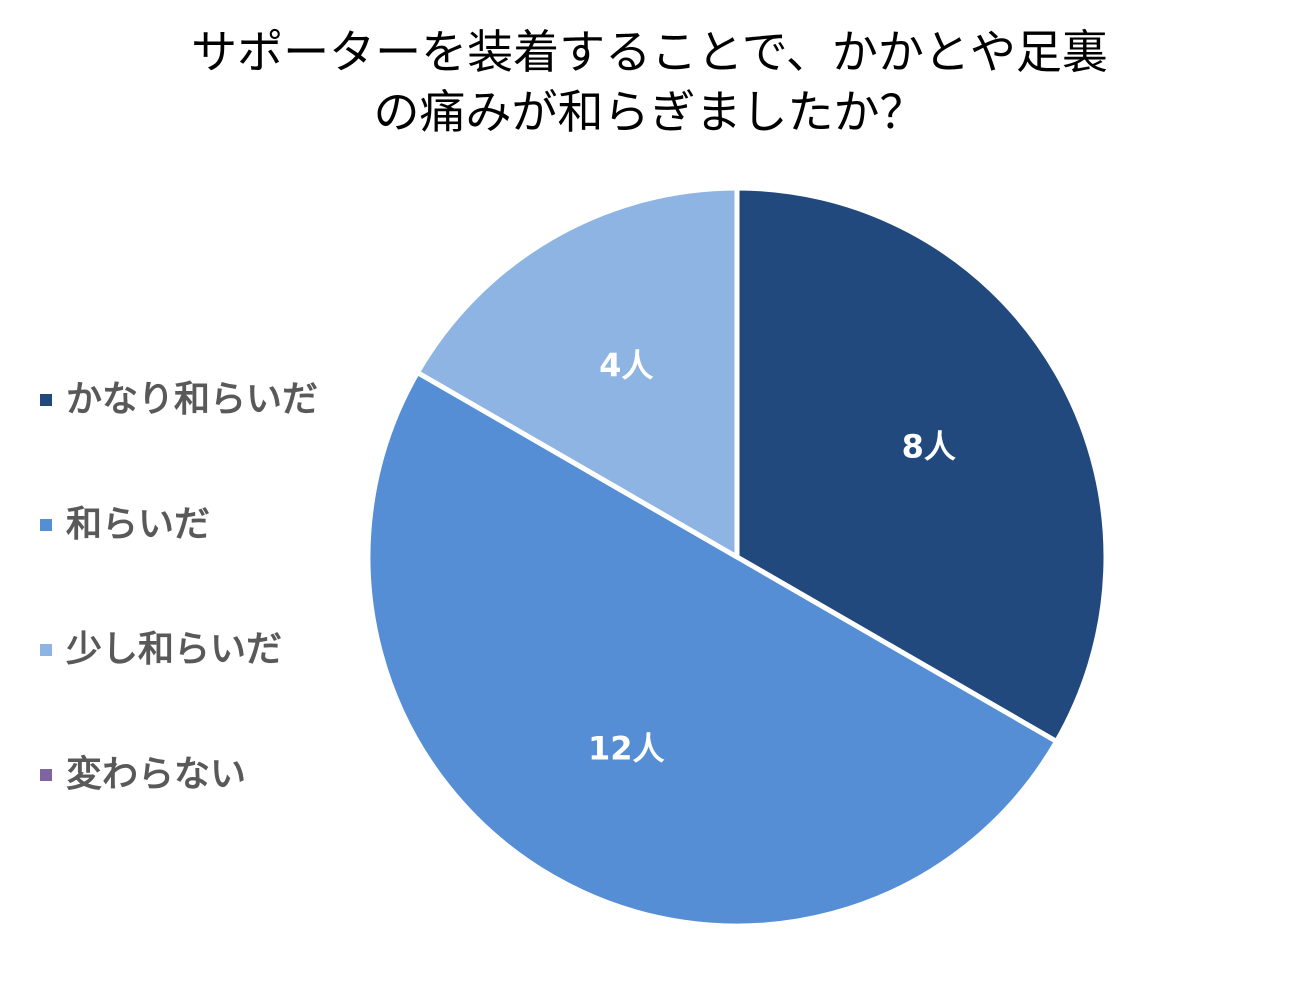 The image size is (1299, 990). Describe the element at coordinates (649, 112) in the screenshot. I see `chart-title-line-2: の痛みが和らぎましたか？` at that location.